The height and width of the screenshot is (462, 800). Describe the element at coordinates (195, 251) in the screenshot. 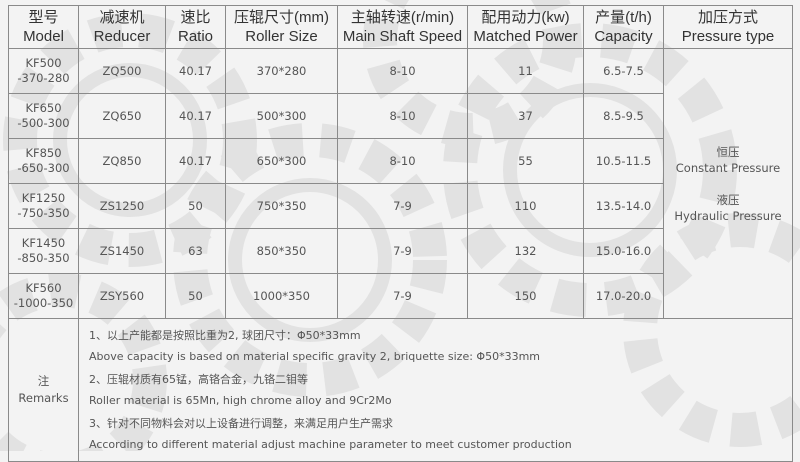

I see `ratio-cell: 63` at that location.